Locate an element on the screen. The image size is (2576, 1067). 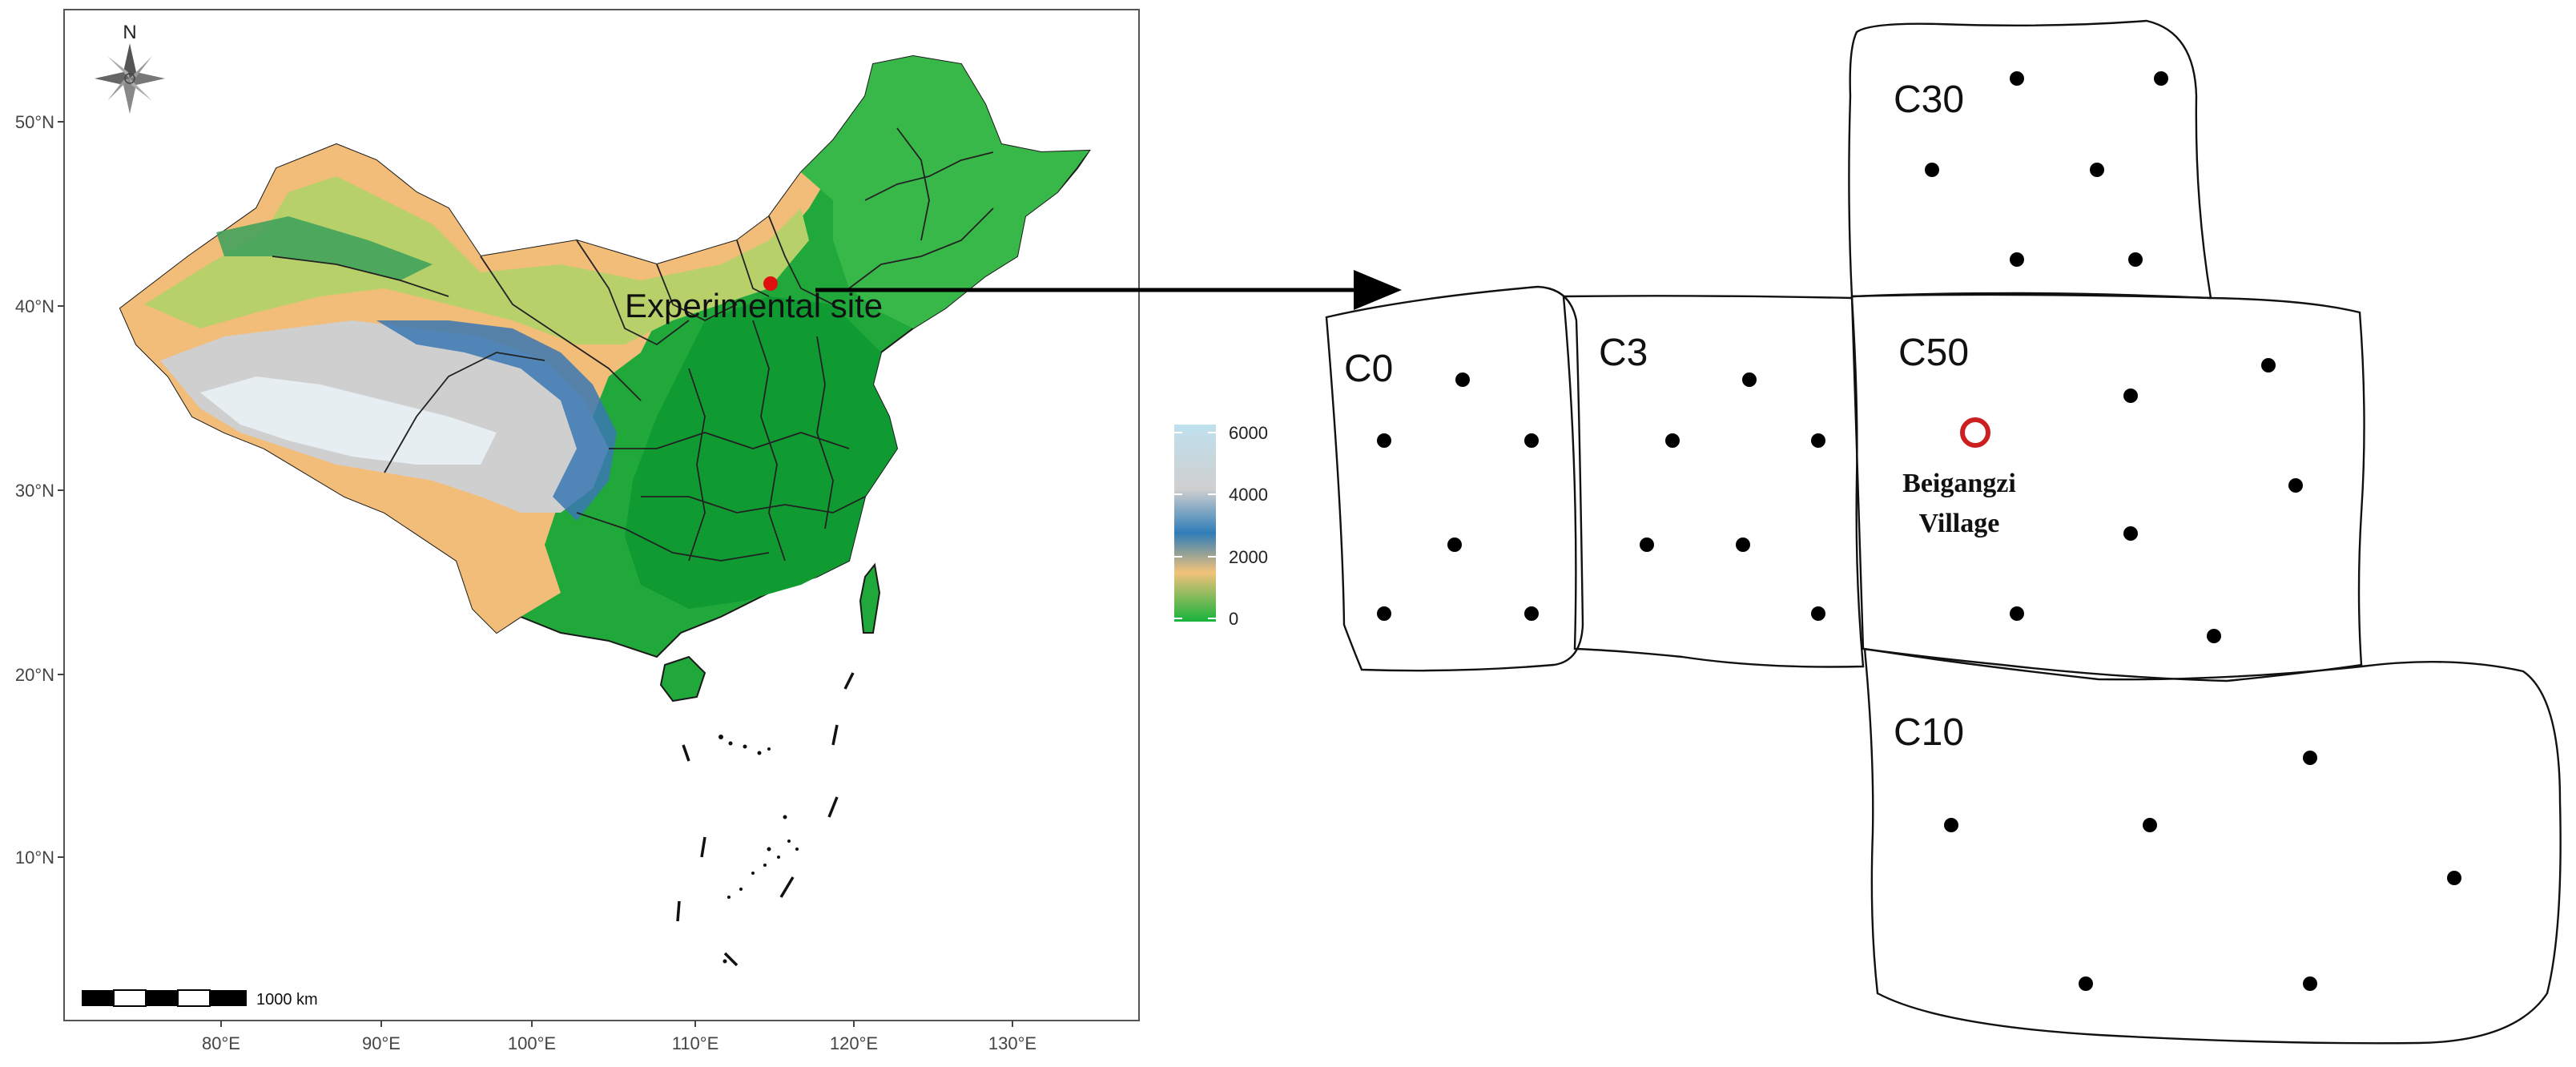
plot-label-c50: C50 is located at coordinates (1934, 353).